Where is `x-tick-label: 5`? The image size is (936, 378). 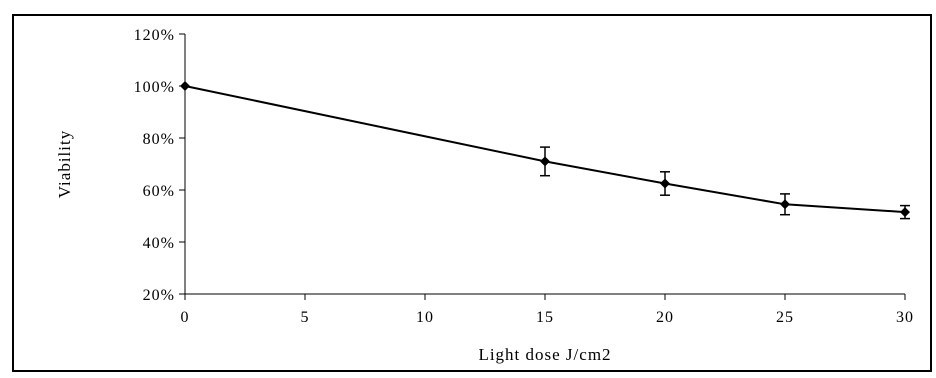
x-tick-label: 5 is located at coordinates (305, 317).